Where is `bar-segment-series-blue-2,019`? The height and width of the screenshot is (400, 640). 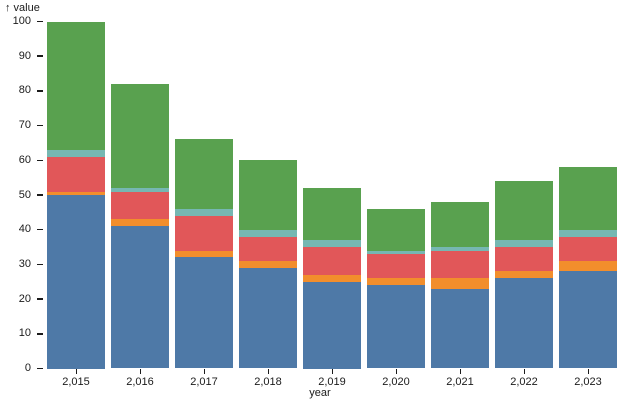 bar-segment-series-blue-2,019 is located at coordinates (332, 325).